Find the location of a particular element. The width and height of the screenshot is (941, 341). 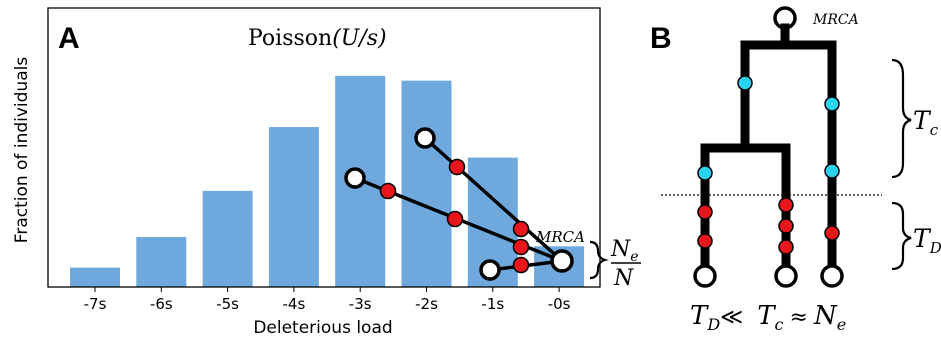

relation-much-less: ≪ is located at coordinates (731, 317).